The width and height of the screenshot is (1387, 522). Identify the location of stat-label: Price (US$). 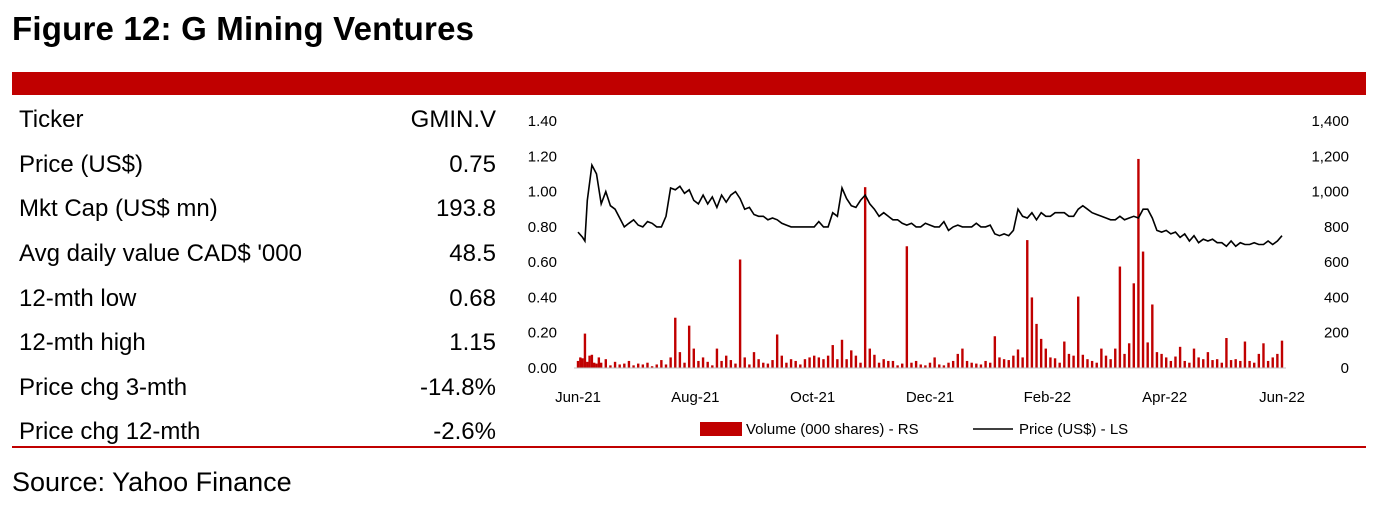
(81, 164).